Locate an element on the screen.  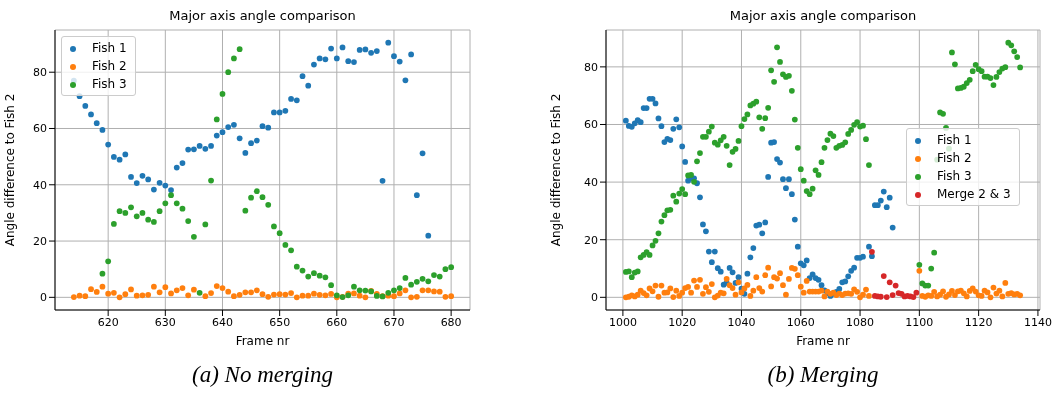
x-tick-label: 1020 is located at coordinates (682, 322).